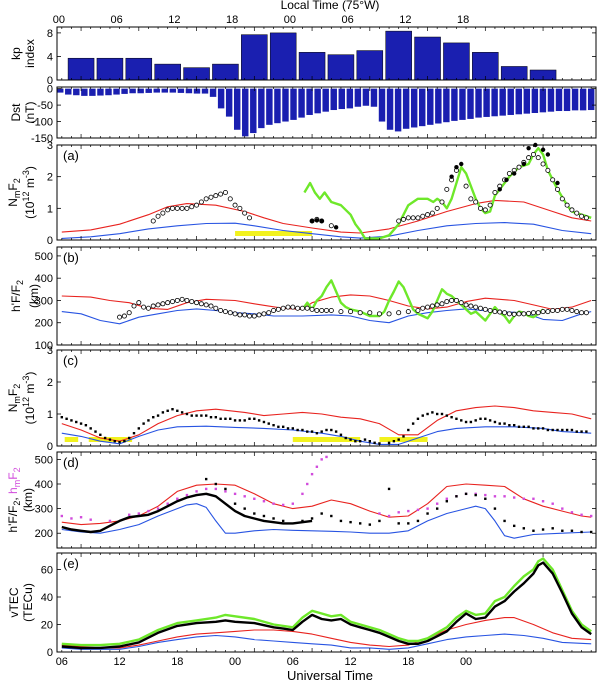  Describe the element at coordinates (466, 662) in the screenshot. I see `bottom-tick-label: 00` at that location.